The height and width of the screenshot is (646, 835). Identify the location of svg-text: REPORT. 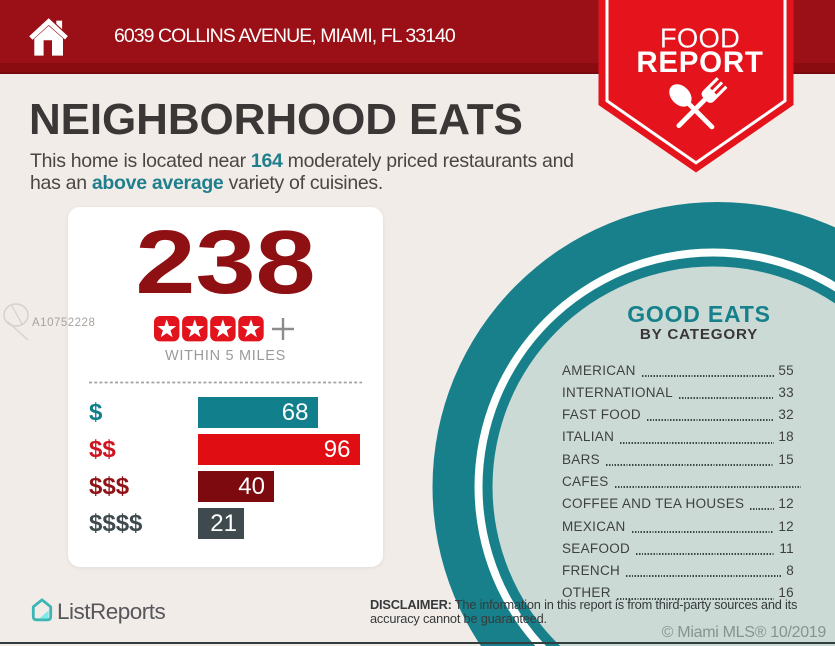
(699, 62).